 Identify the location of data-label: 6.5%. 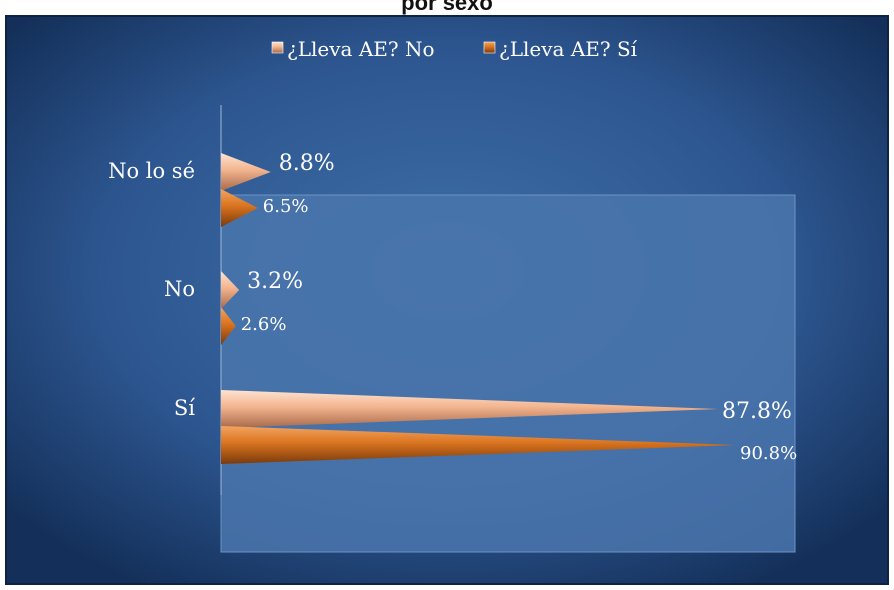
(286, 206).